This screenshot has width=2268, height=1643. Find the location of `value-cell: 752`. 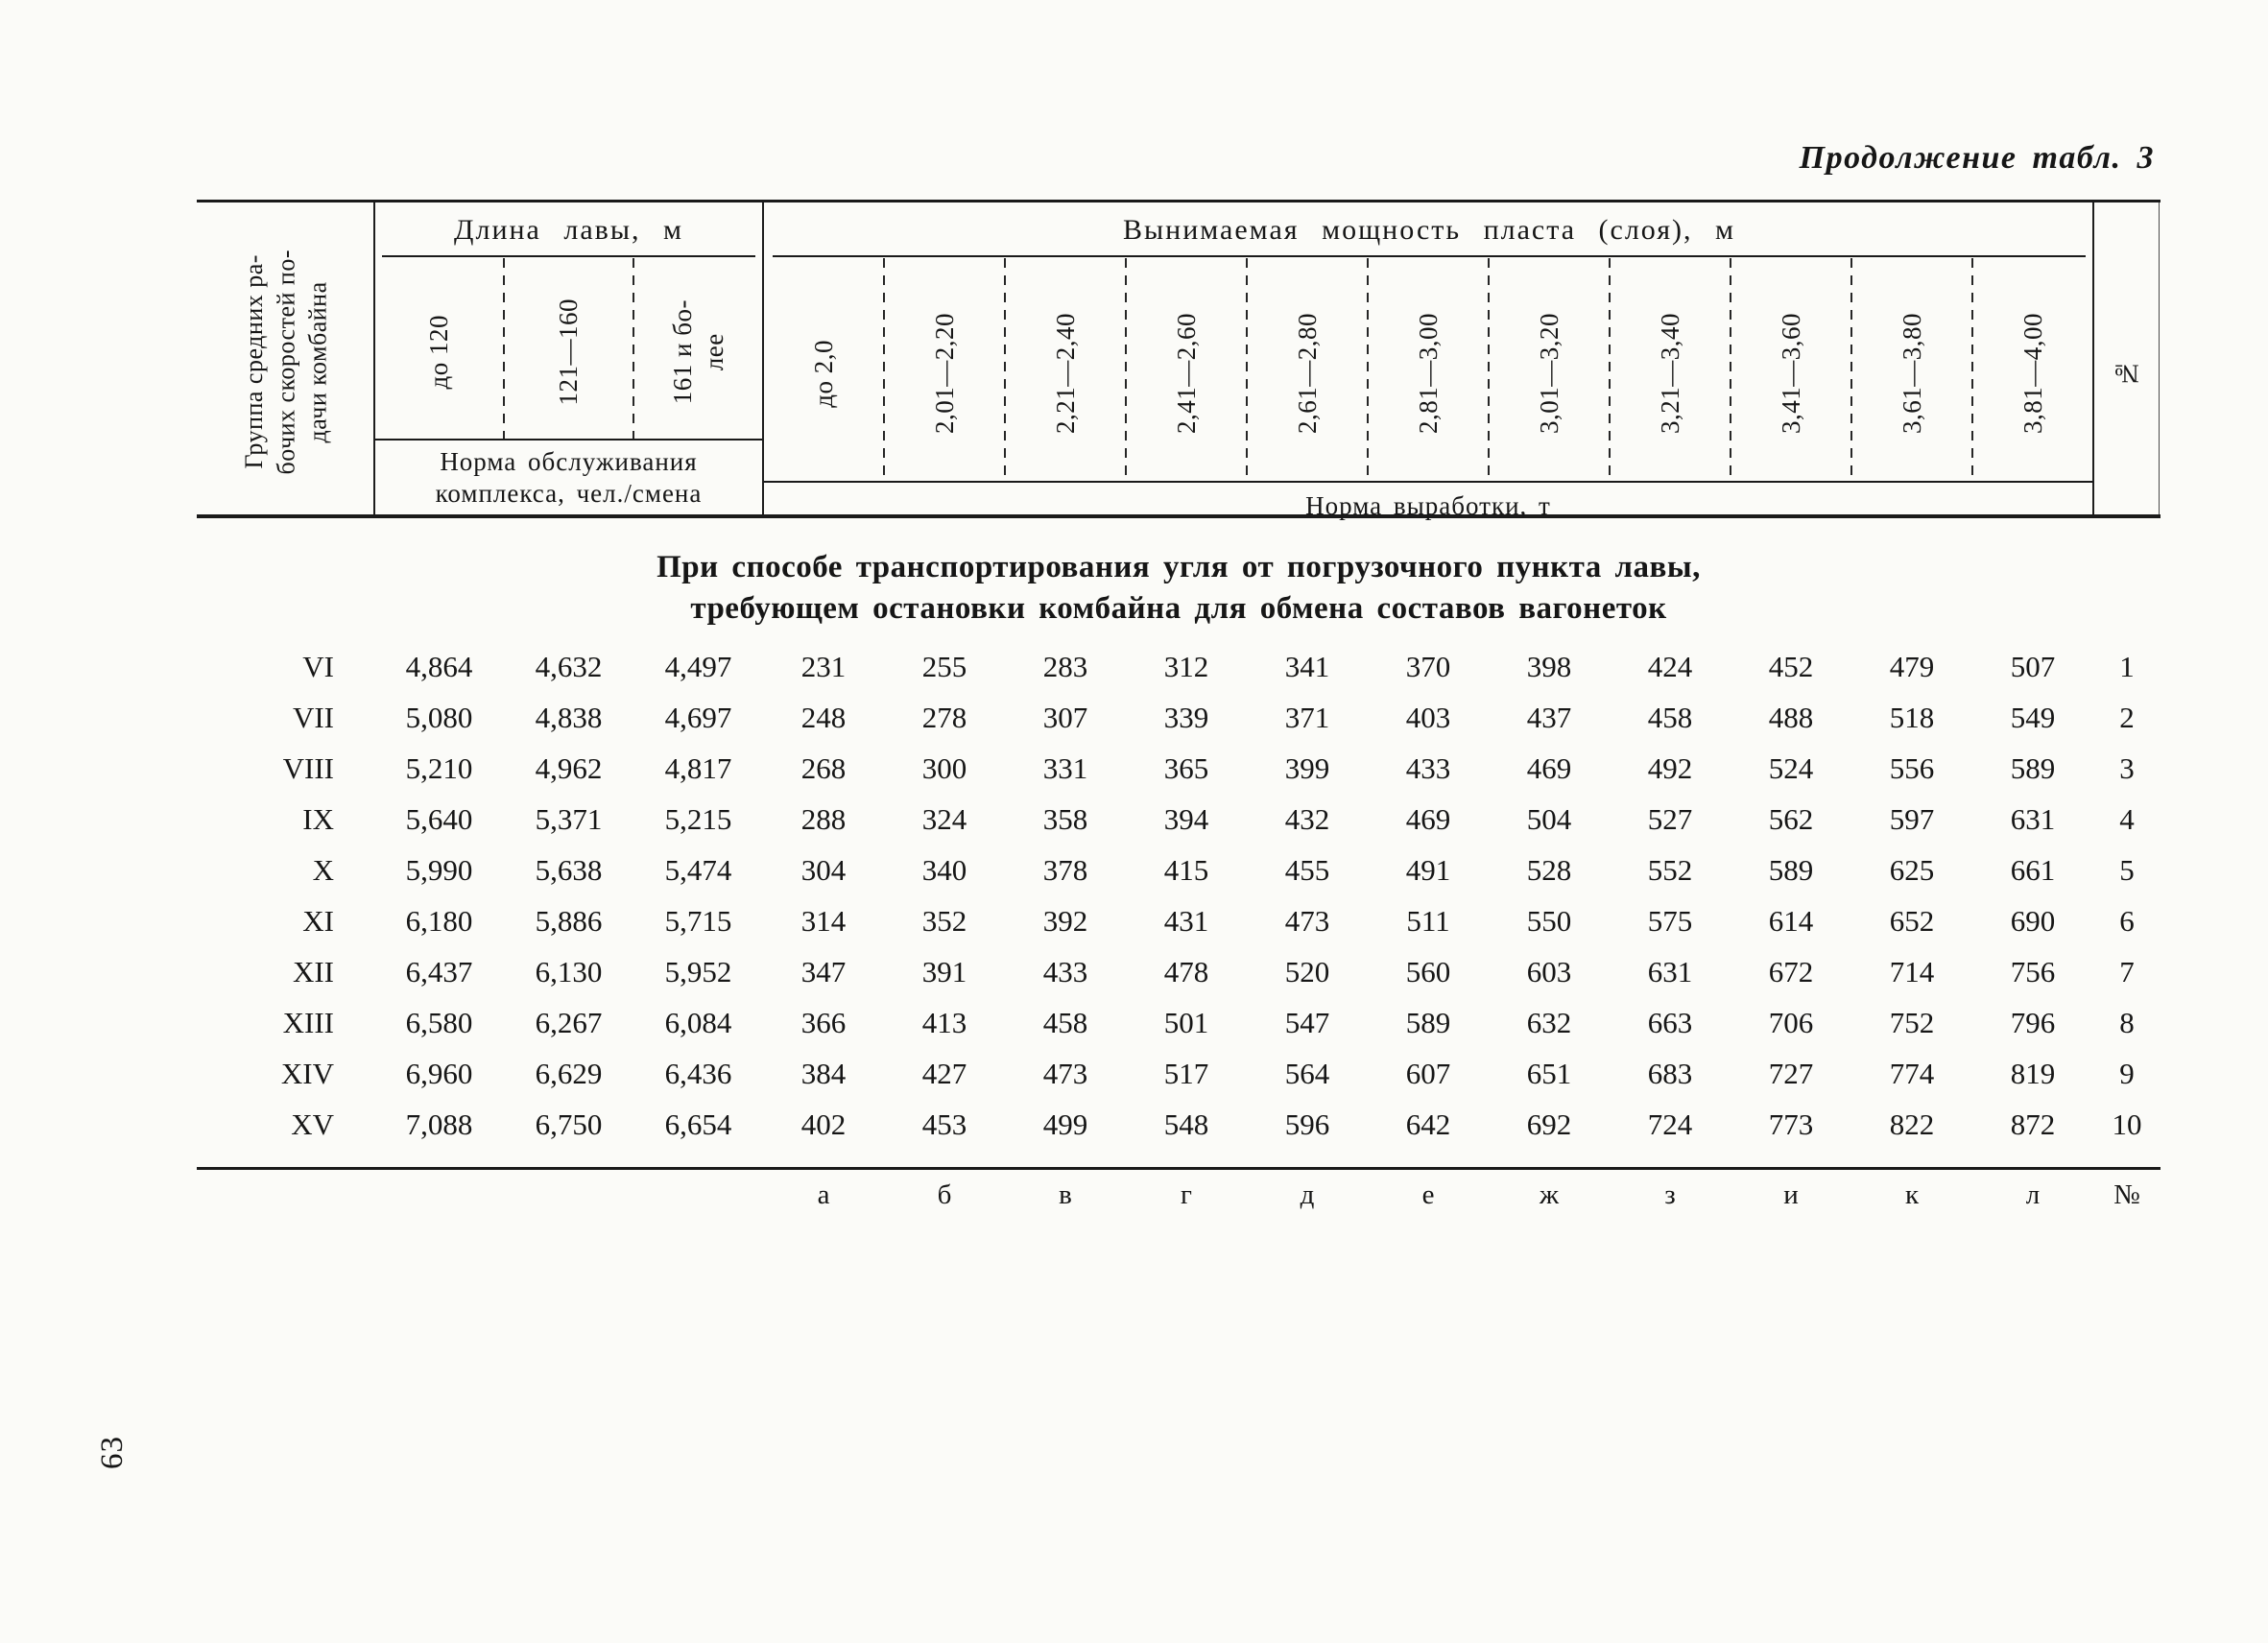

value-cell: 752 is located at coordinates (1912, 1022).